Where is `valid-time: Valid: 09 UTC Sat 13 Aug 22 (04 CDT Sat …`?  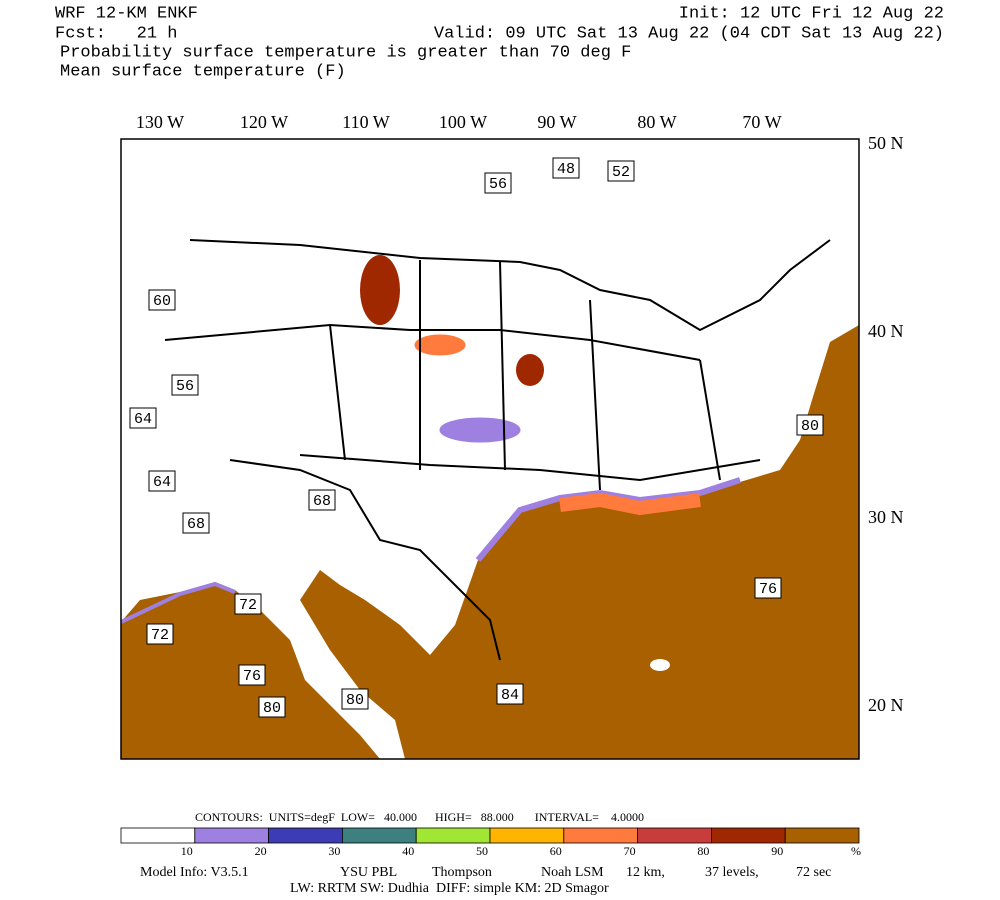
valid-time: Valid: 09 UTC Sat 13 Aug 22 (04 CDT Sat … is located at coordinates (689, 33).